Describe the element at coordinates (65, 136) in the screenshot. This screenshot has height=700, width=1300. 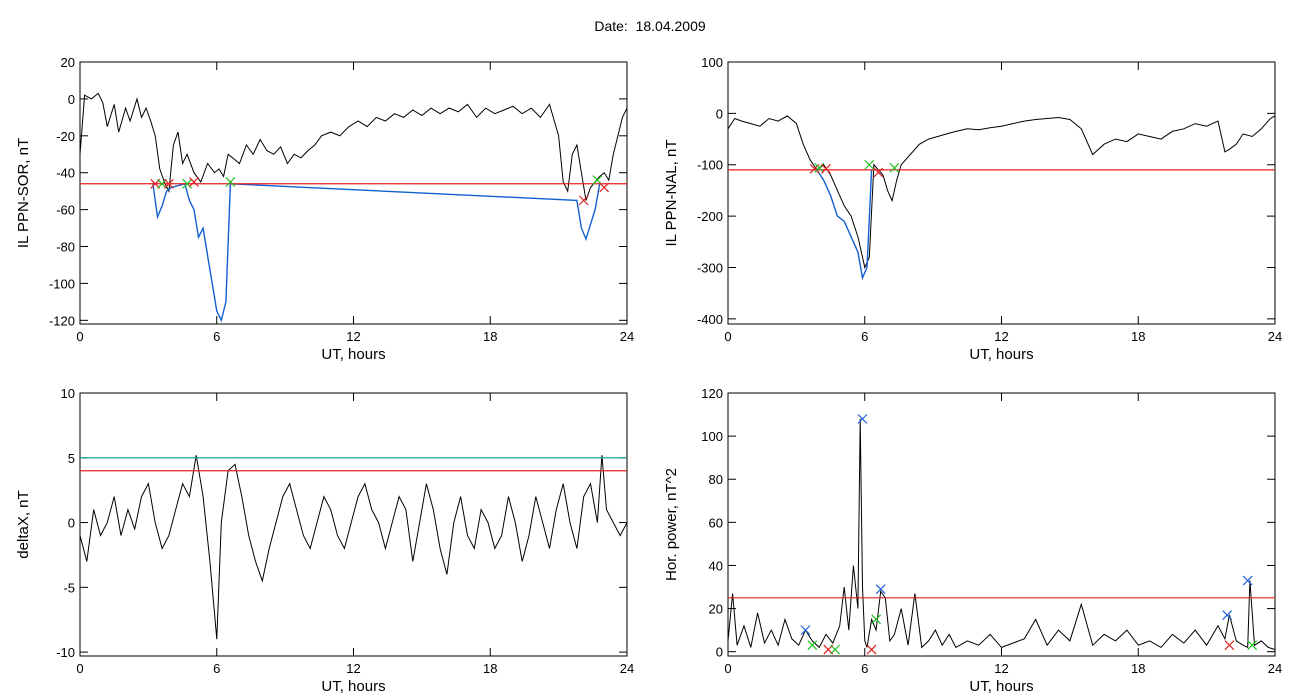
I see `y-tick-label: -20` at that location.